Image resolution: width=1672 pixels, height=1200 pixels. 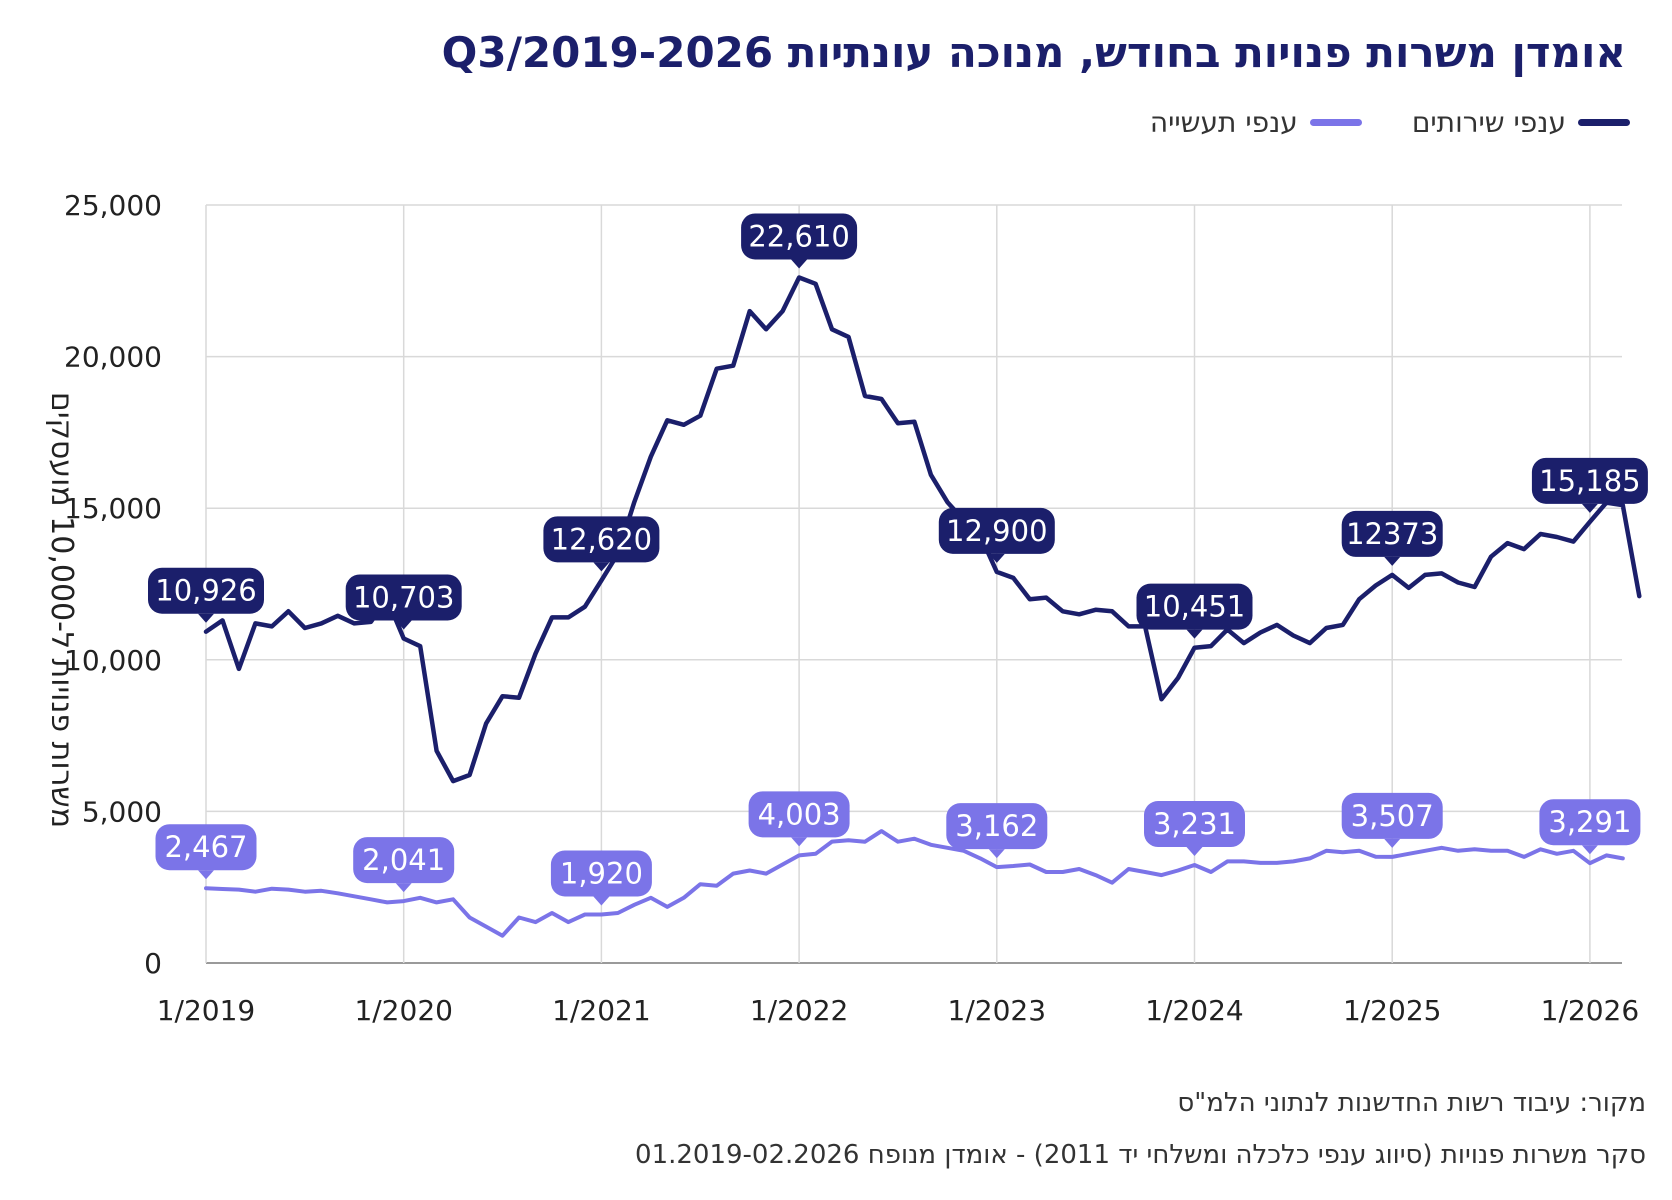 What do you see at coordinates (61, 610) in the screenshot?
I see `y-axis-label: משרות פנויות ל-10,000 מועסקים` at bounding box center [61, 610].